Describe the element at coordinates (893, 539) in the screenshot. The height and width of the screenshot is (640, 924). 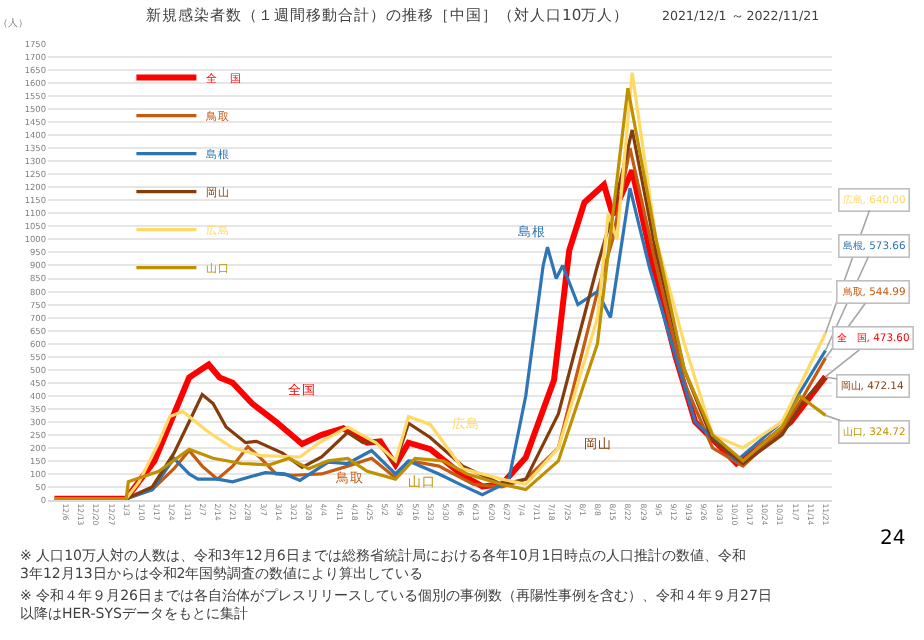
I see `text: 24` at that location.